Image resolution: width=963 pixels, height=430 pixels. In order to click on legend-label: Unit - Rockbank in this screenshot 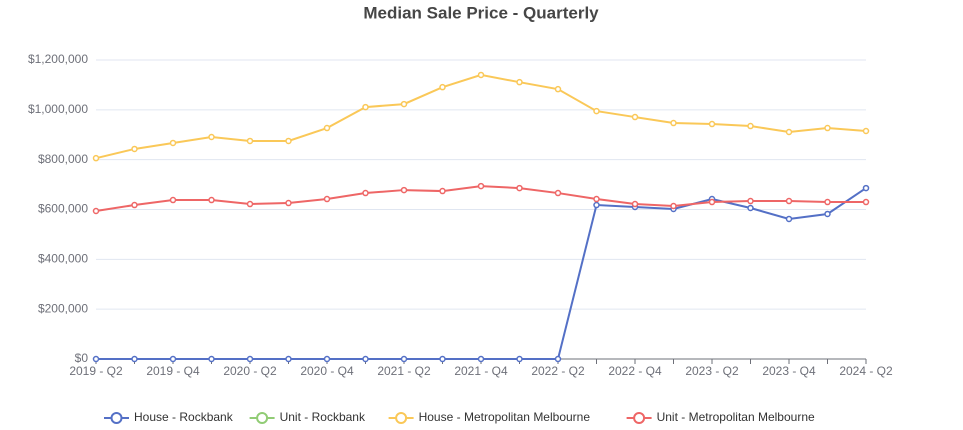, I will do `click(323, 417)`.